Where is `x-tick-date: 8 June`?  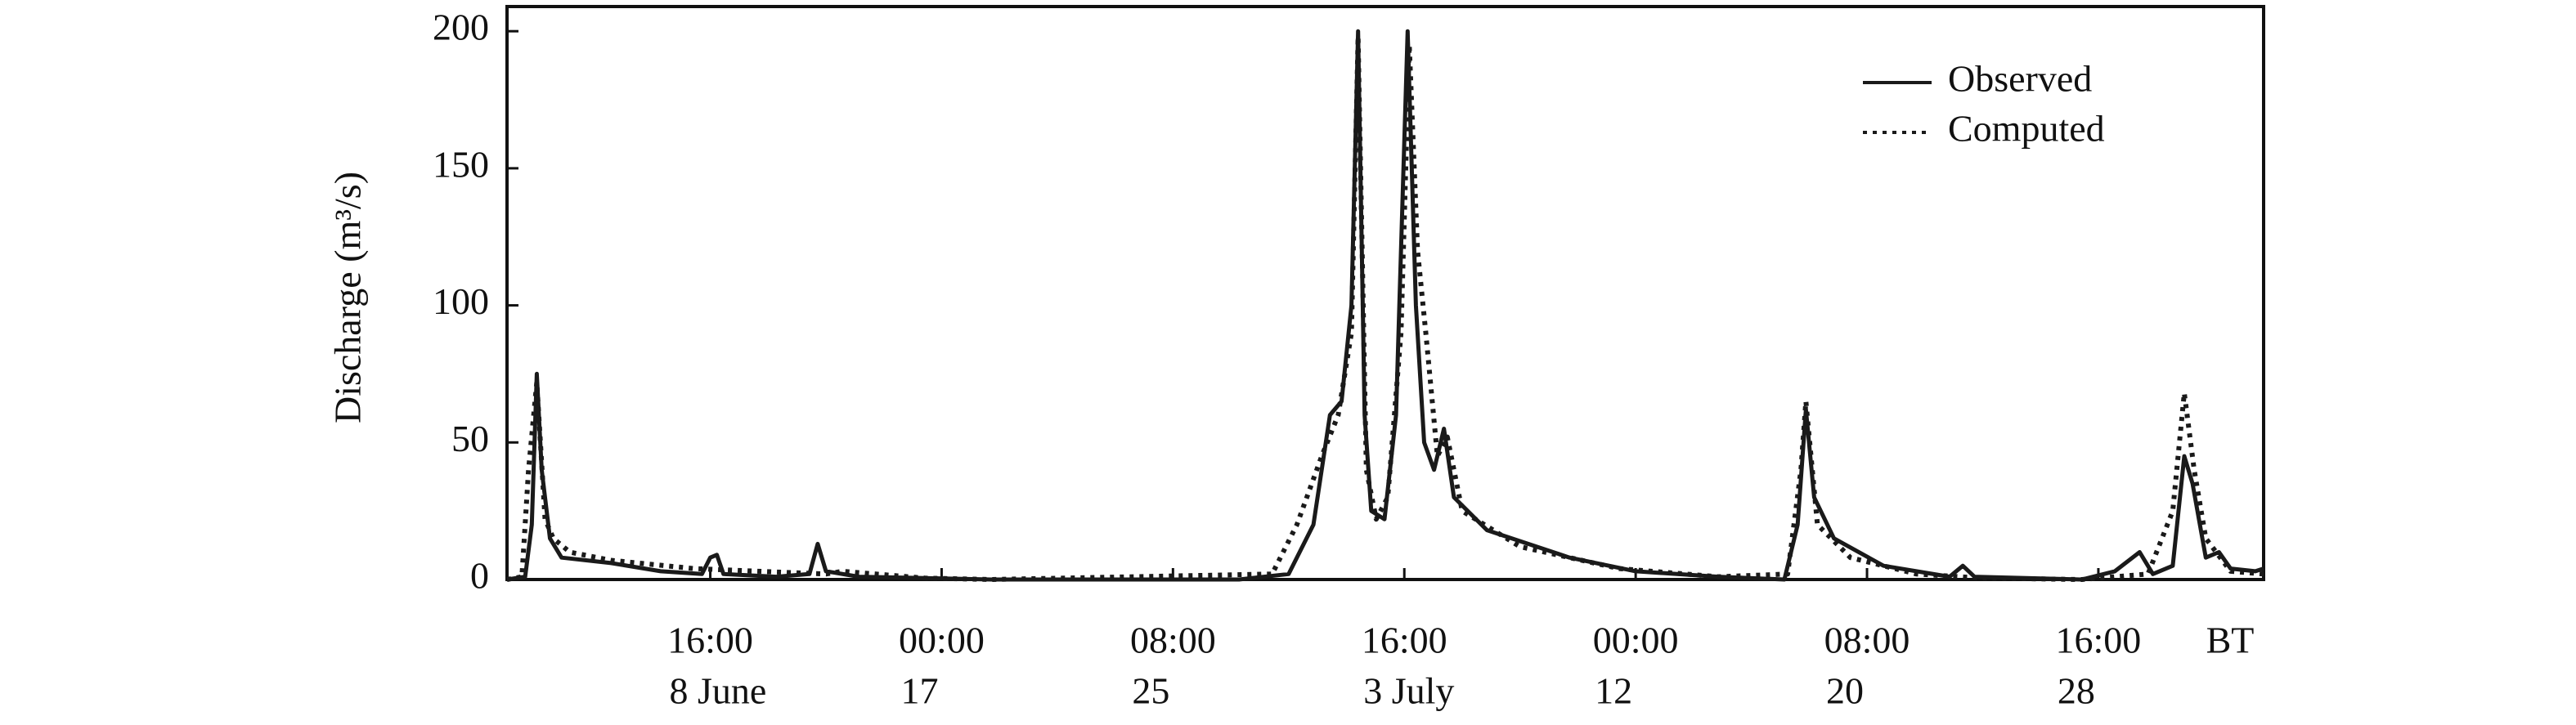 x-tick-date: 8 June is located at coordinates (718, 691).